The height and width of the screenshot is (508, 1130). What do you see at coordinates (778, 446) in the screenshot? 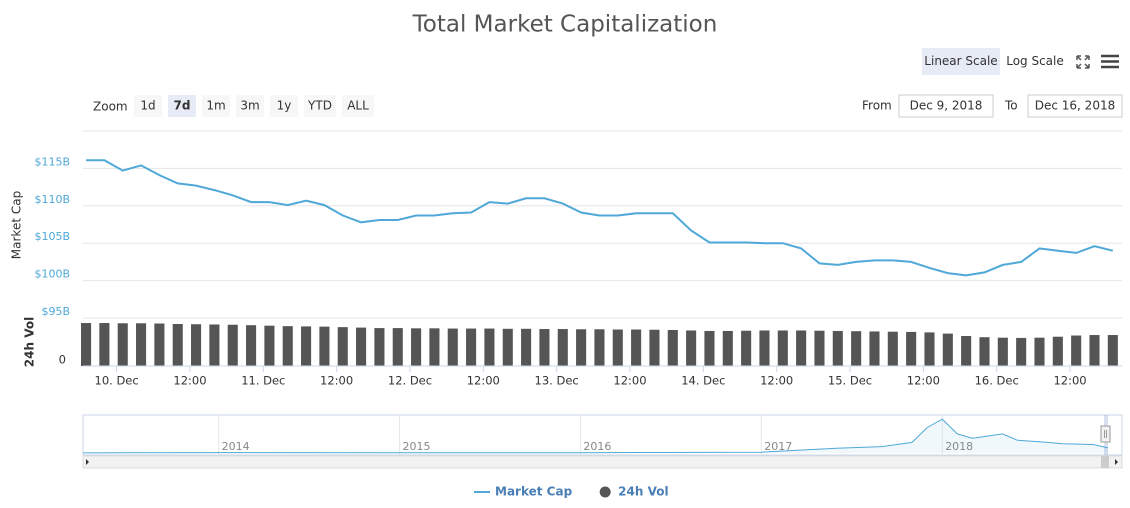
I see `navigator-tick-label: 2017` at bounding box center [778, 446].